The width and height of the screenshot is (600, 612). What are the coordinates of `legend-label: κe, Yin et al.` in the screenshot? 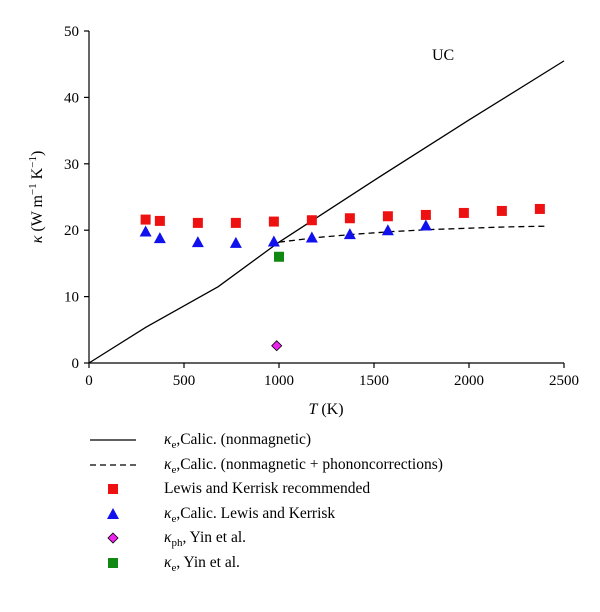 It's located at (202, 563).